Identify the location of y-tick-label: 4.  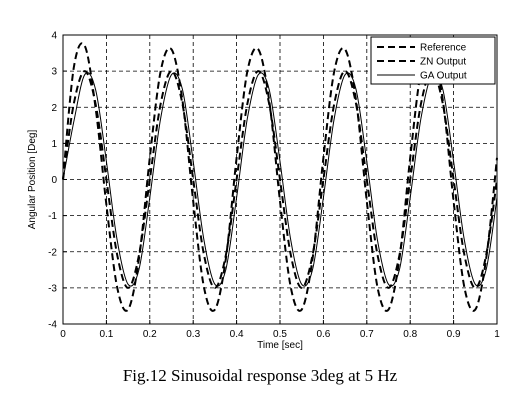
(54, 36).